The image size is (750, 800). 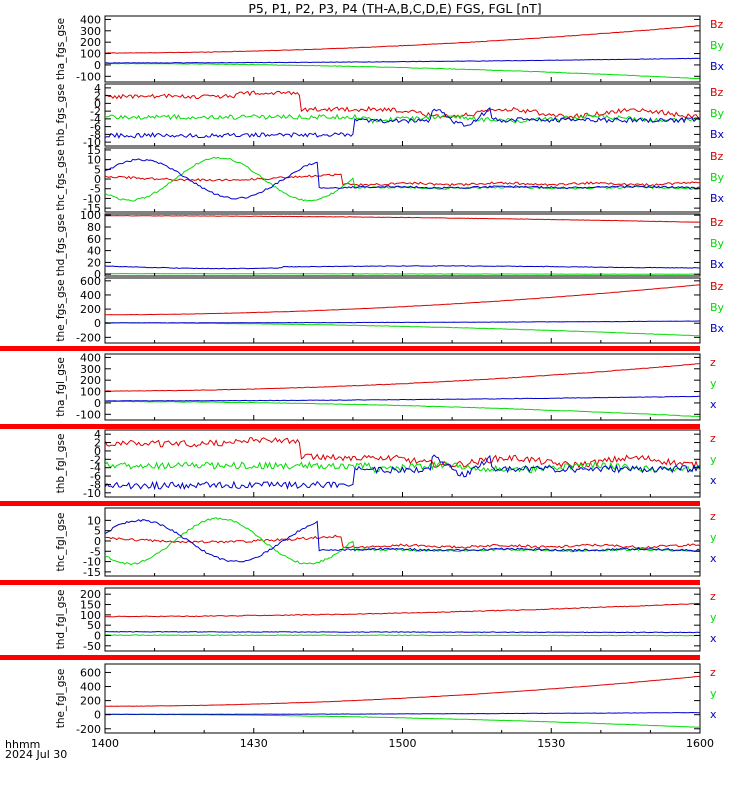 I want to click on y-tick-label: -5, so click(x=95, y=551).